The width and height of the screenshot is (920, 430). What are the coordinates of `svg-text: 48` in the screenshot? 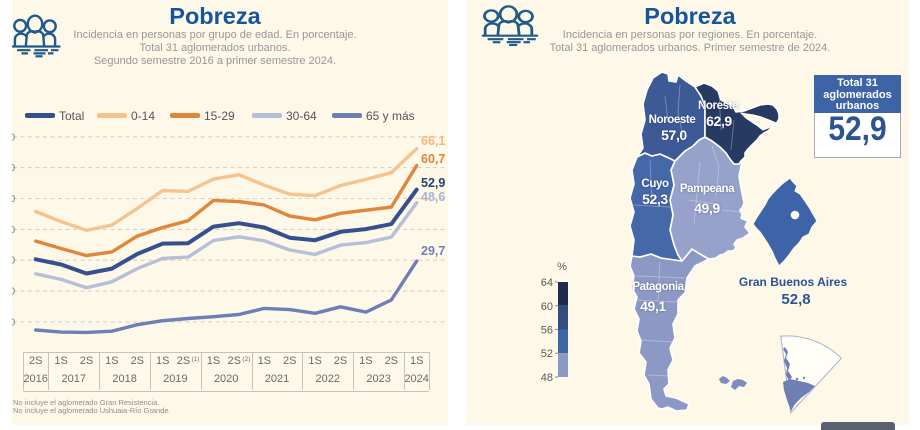 It's located at (547, 378).